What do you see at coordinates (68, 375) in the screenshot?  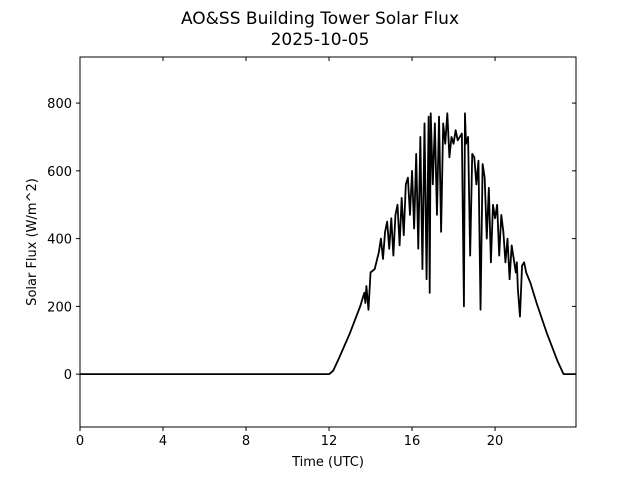 I see `y-tick-label: 0` at bounding box center [68, 375].